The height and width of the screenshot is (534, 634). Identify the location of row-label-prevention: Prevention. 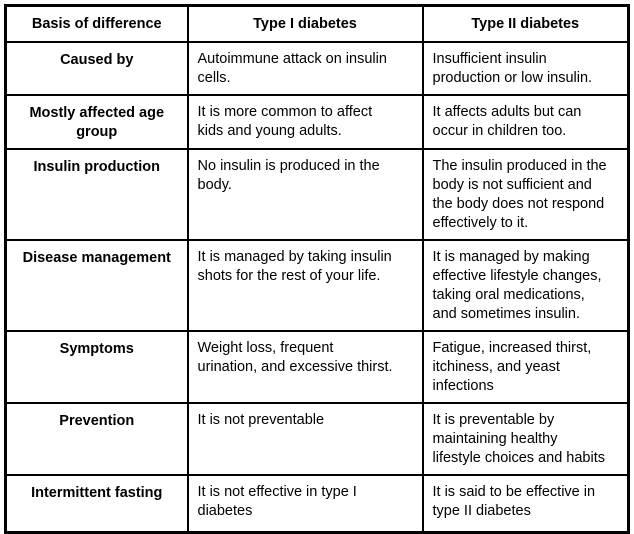
(96, 439).